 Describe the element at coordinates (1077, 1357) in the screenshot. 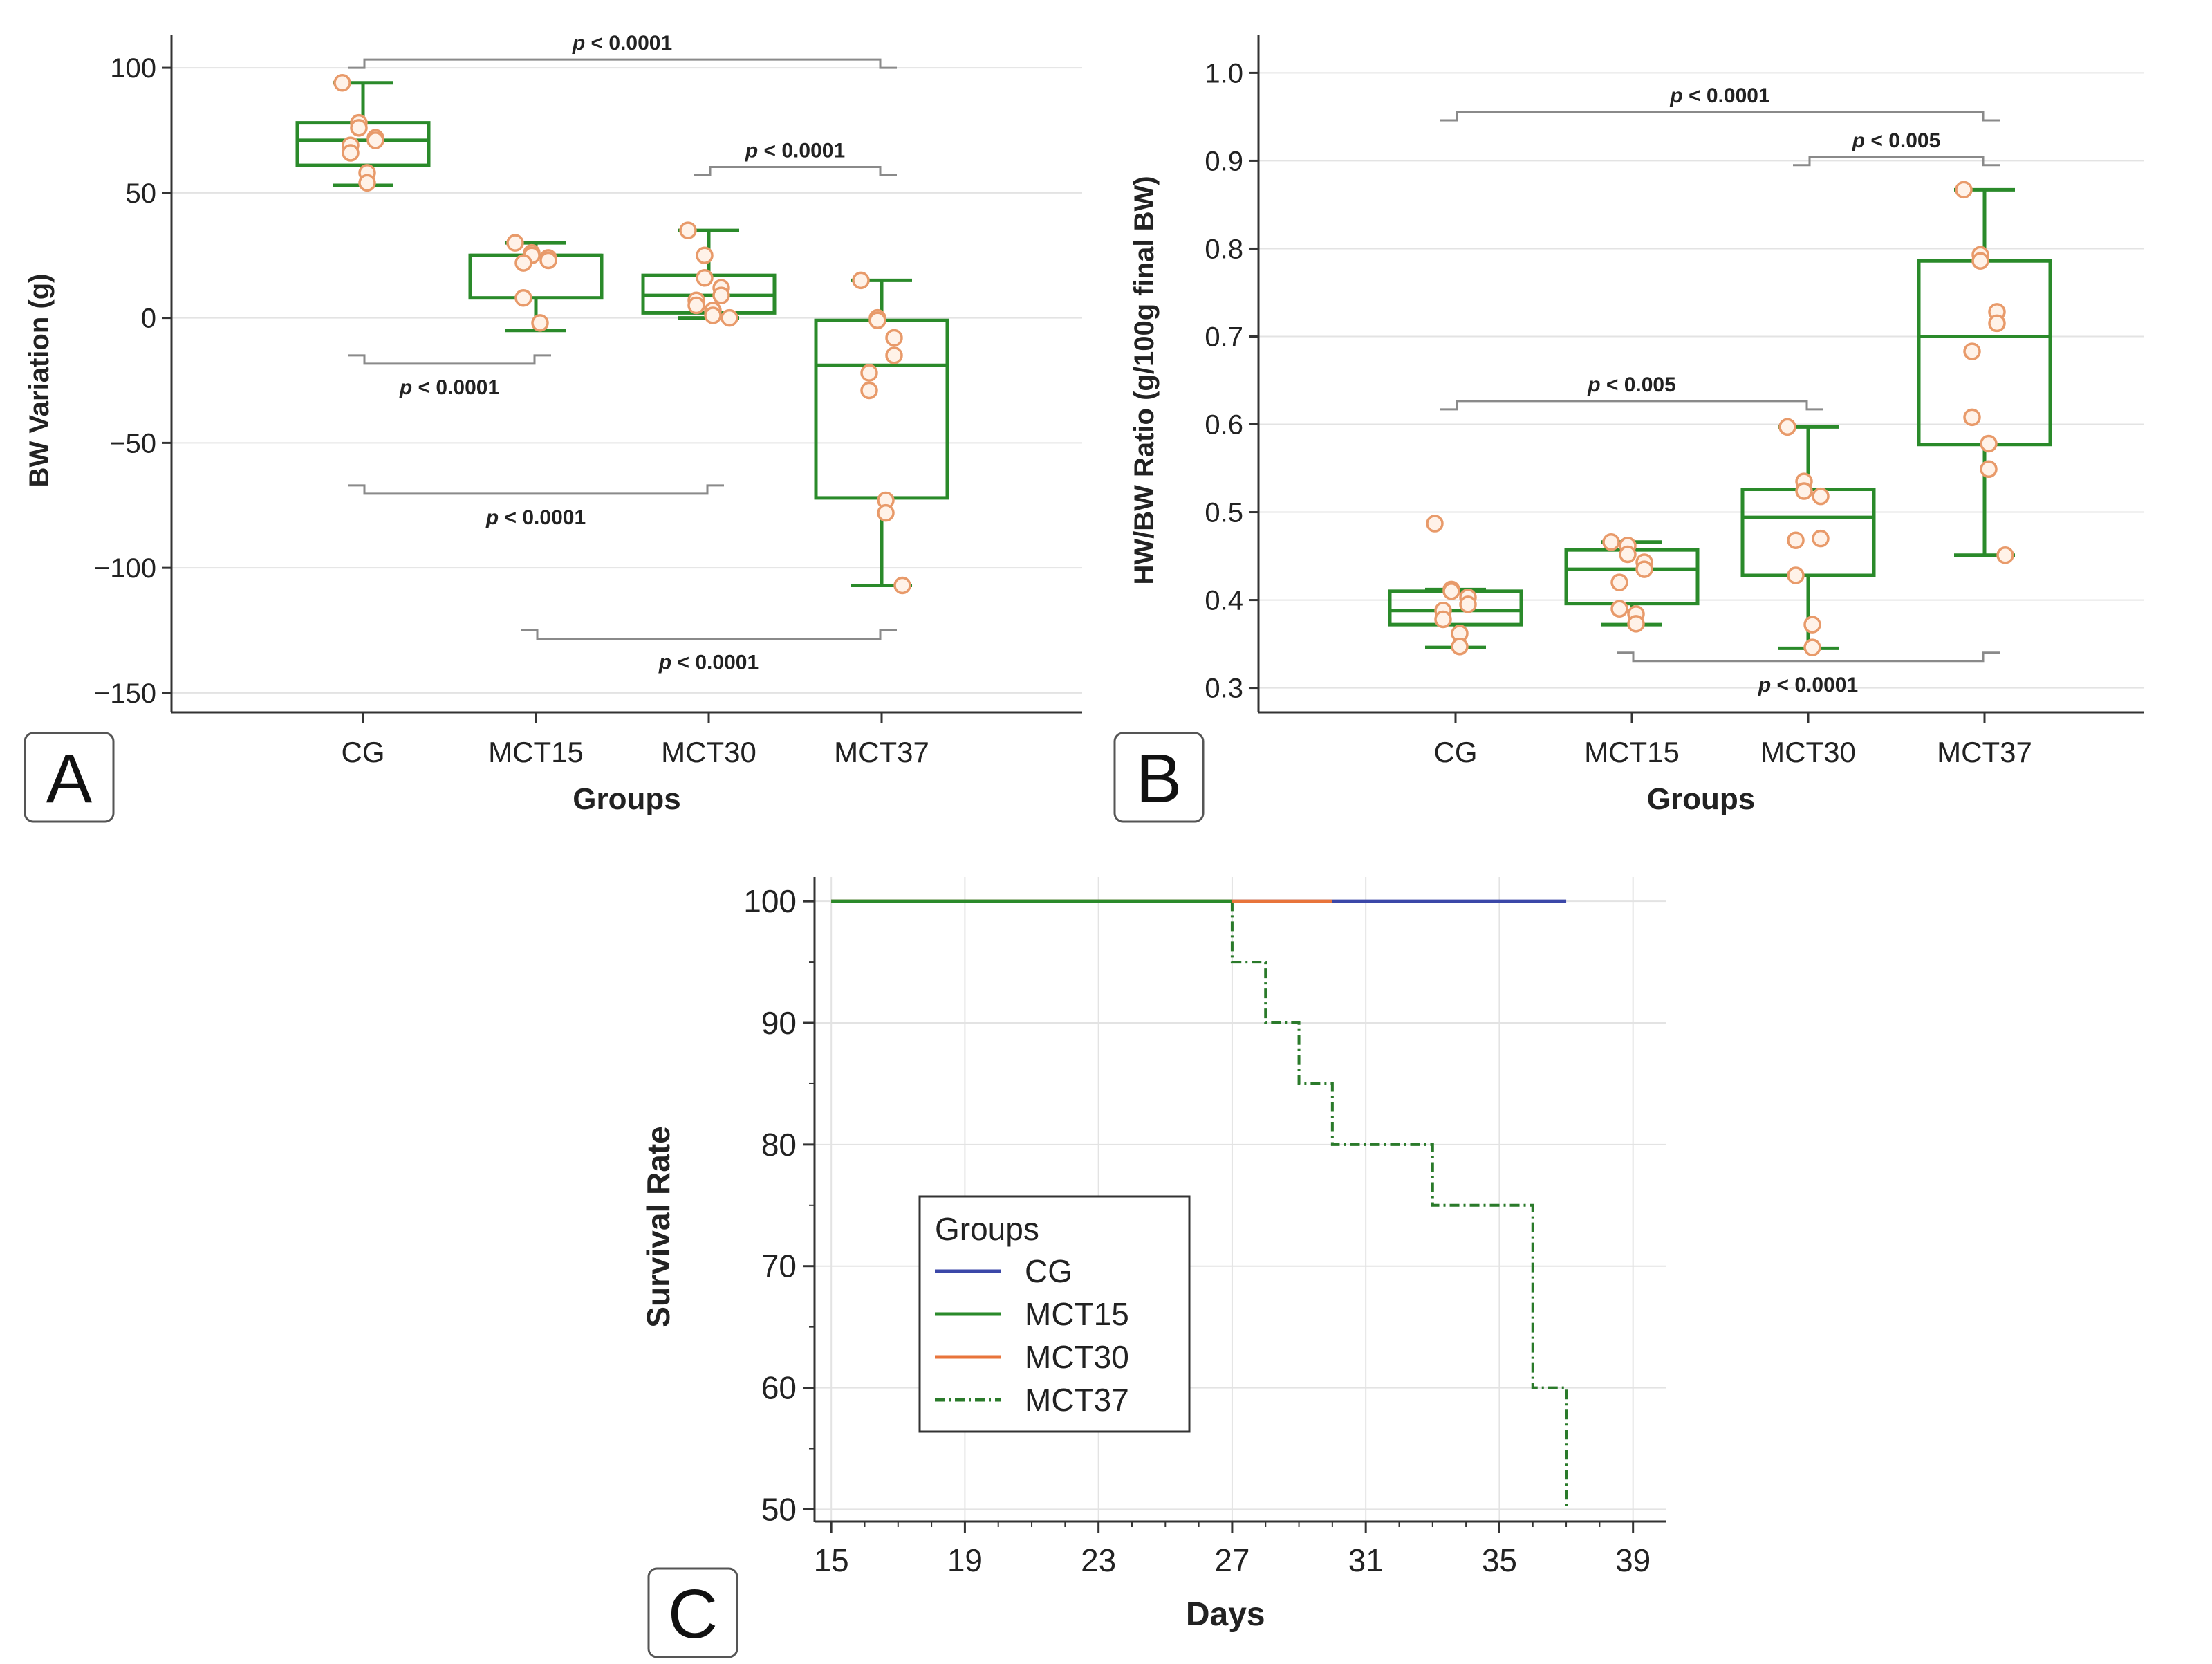

I see `legend-label-mct30: MCT30` at that location.